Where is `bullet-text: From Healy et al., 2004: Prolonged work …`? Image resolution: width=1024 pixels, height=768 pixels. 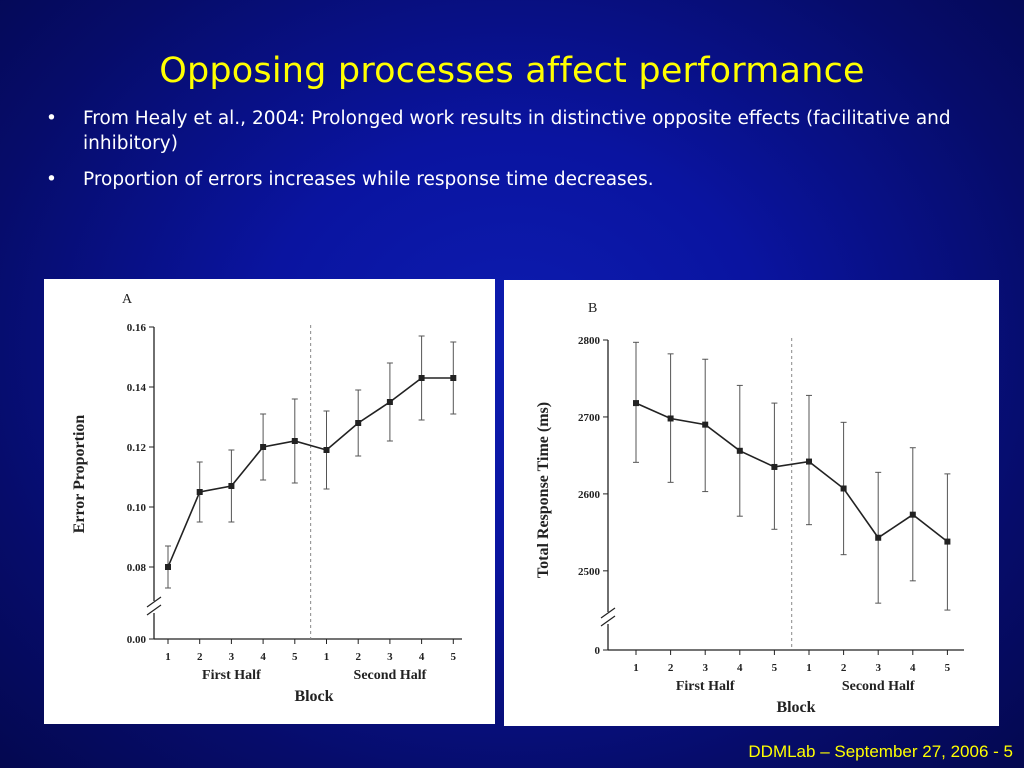
bullet-text: From Healy et al., 2004: Prolonged work … is located at coordinates (517, 131).